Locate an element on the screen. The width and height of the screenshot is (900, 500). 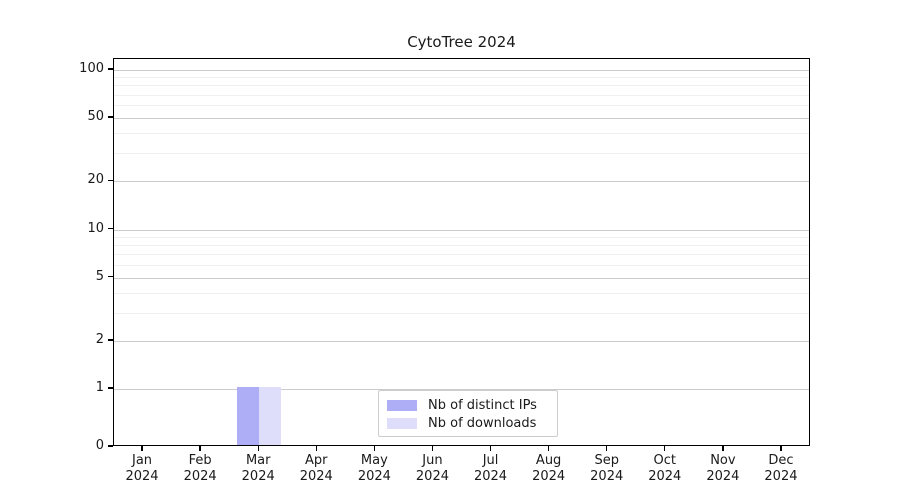
x-tick-label: Mar 2024 is located at coordinates (258, 469).